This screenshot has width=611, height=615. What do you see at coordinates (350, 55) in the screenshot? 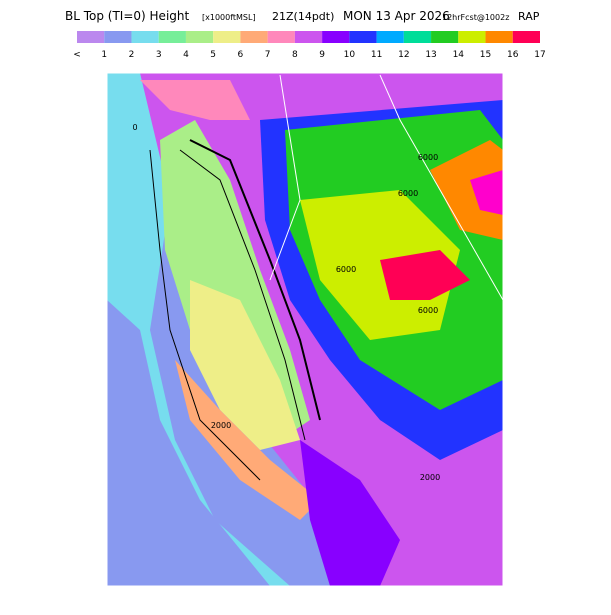
I see `colorbar-label: 10` at bounding box center [350, 55].